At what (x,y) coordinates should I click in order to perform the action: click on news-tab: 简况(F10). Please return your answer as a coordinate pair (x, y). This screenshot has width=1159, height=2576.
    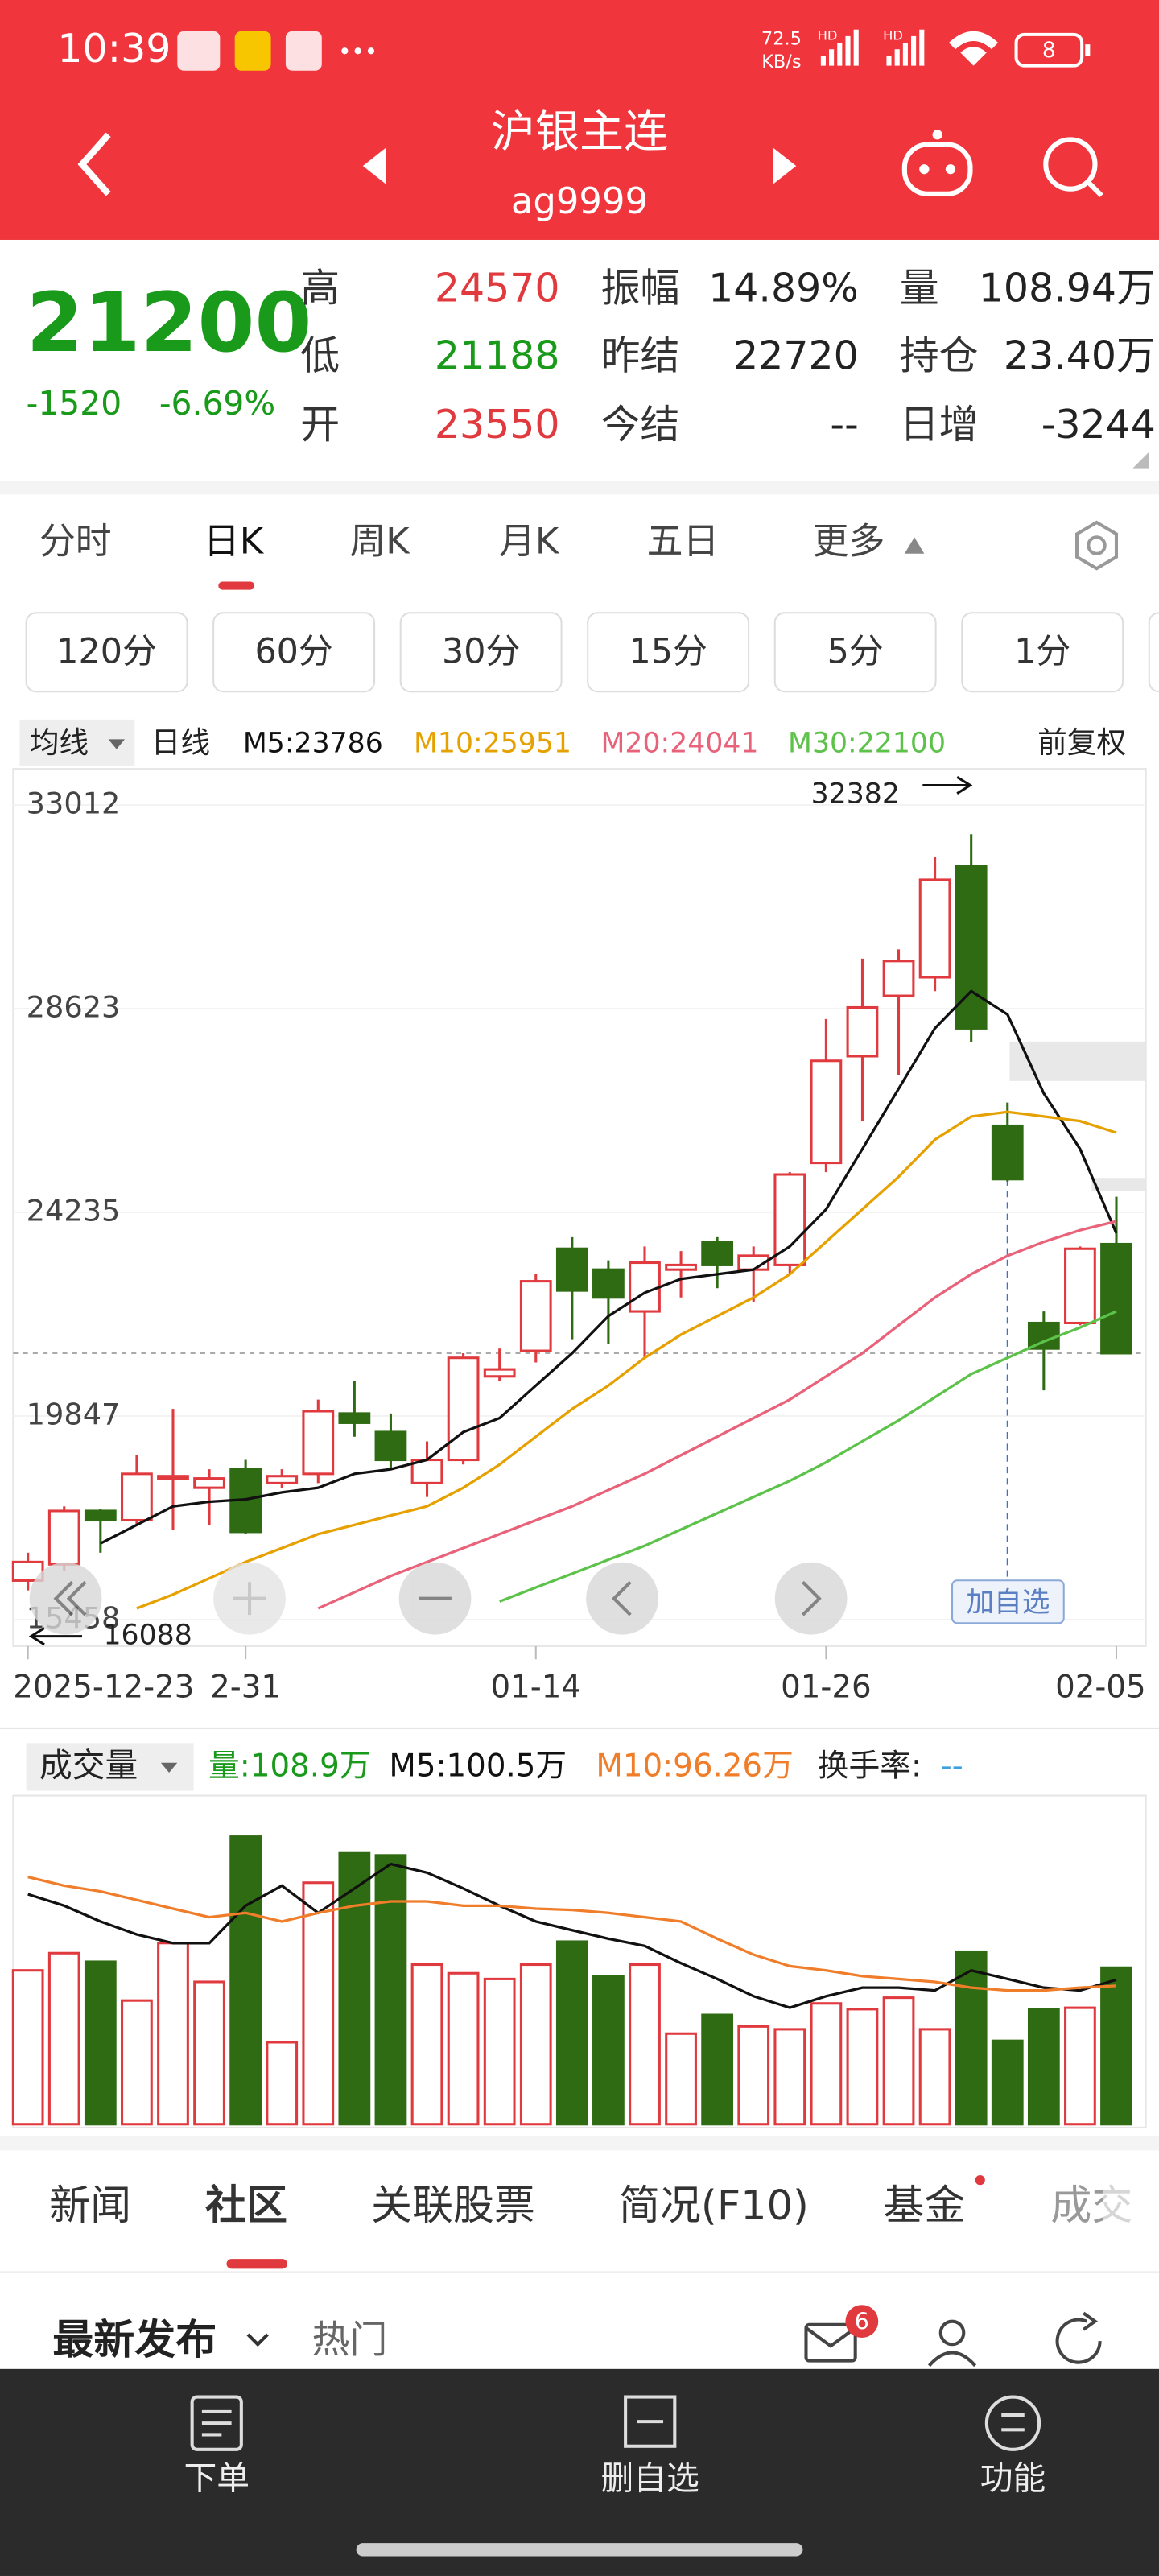
    Looking at the image, I should click on (714, 2206).